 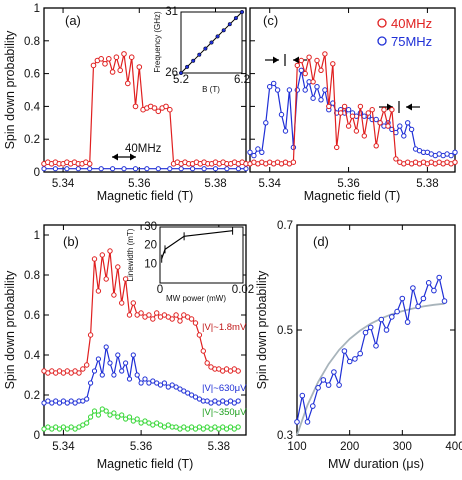 I want to click on panel-b-xtick-label: 5.34, so click(x=63, y=447).